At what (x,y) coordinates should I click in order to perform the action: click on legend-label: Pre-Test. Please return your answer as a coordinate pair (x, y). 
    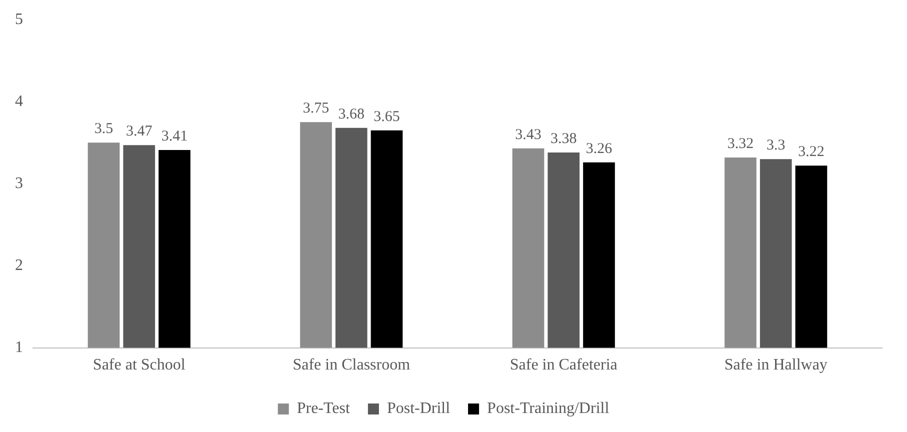
    Looking at the image, I should click on (323, 409).